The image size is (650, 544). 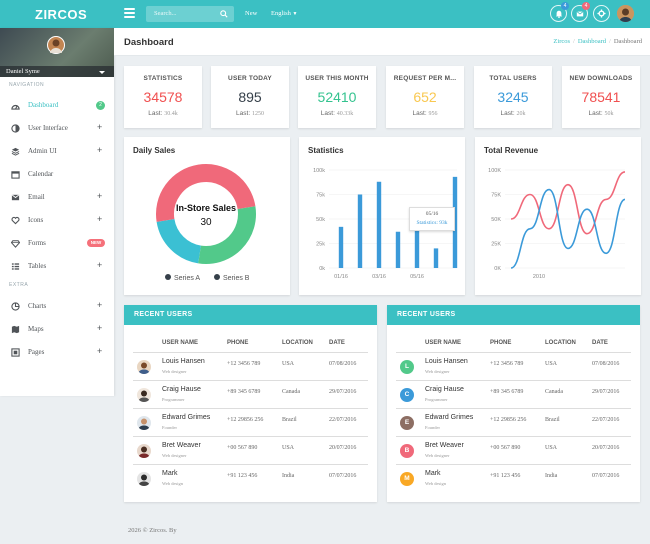 I want to click on y-tick-label: 0K, so click(x=497, y=269).